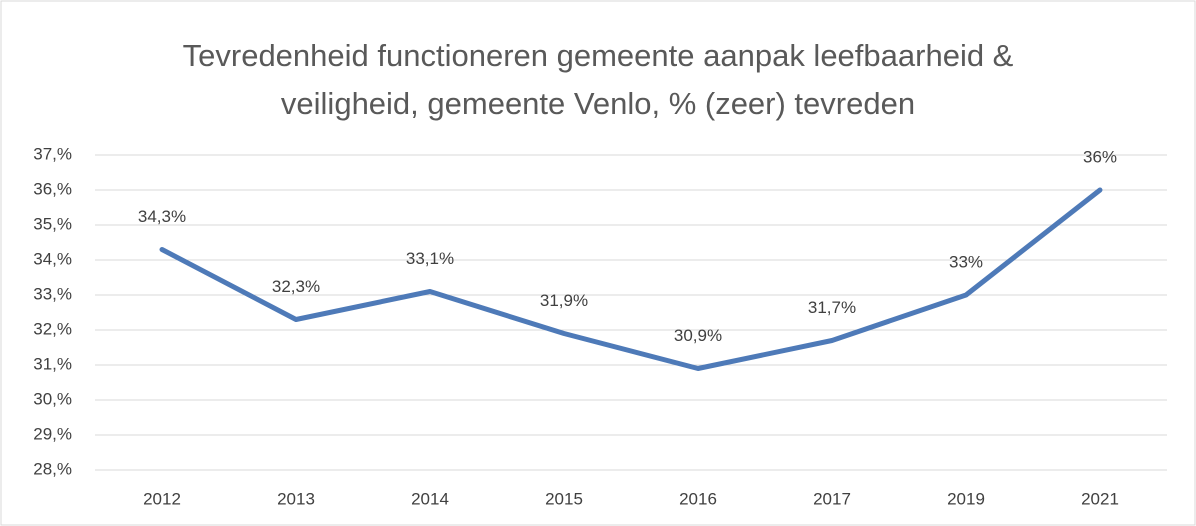  Describe the element at coordinates (52, 328) in the screenshot. I see `y-tick-label: 32,%` at that location.